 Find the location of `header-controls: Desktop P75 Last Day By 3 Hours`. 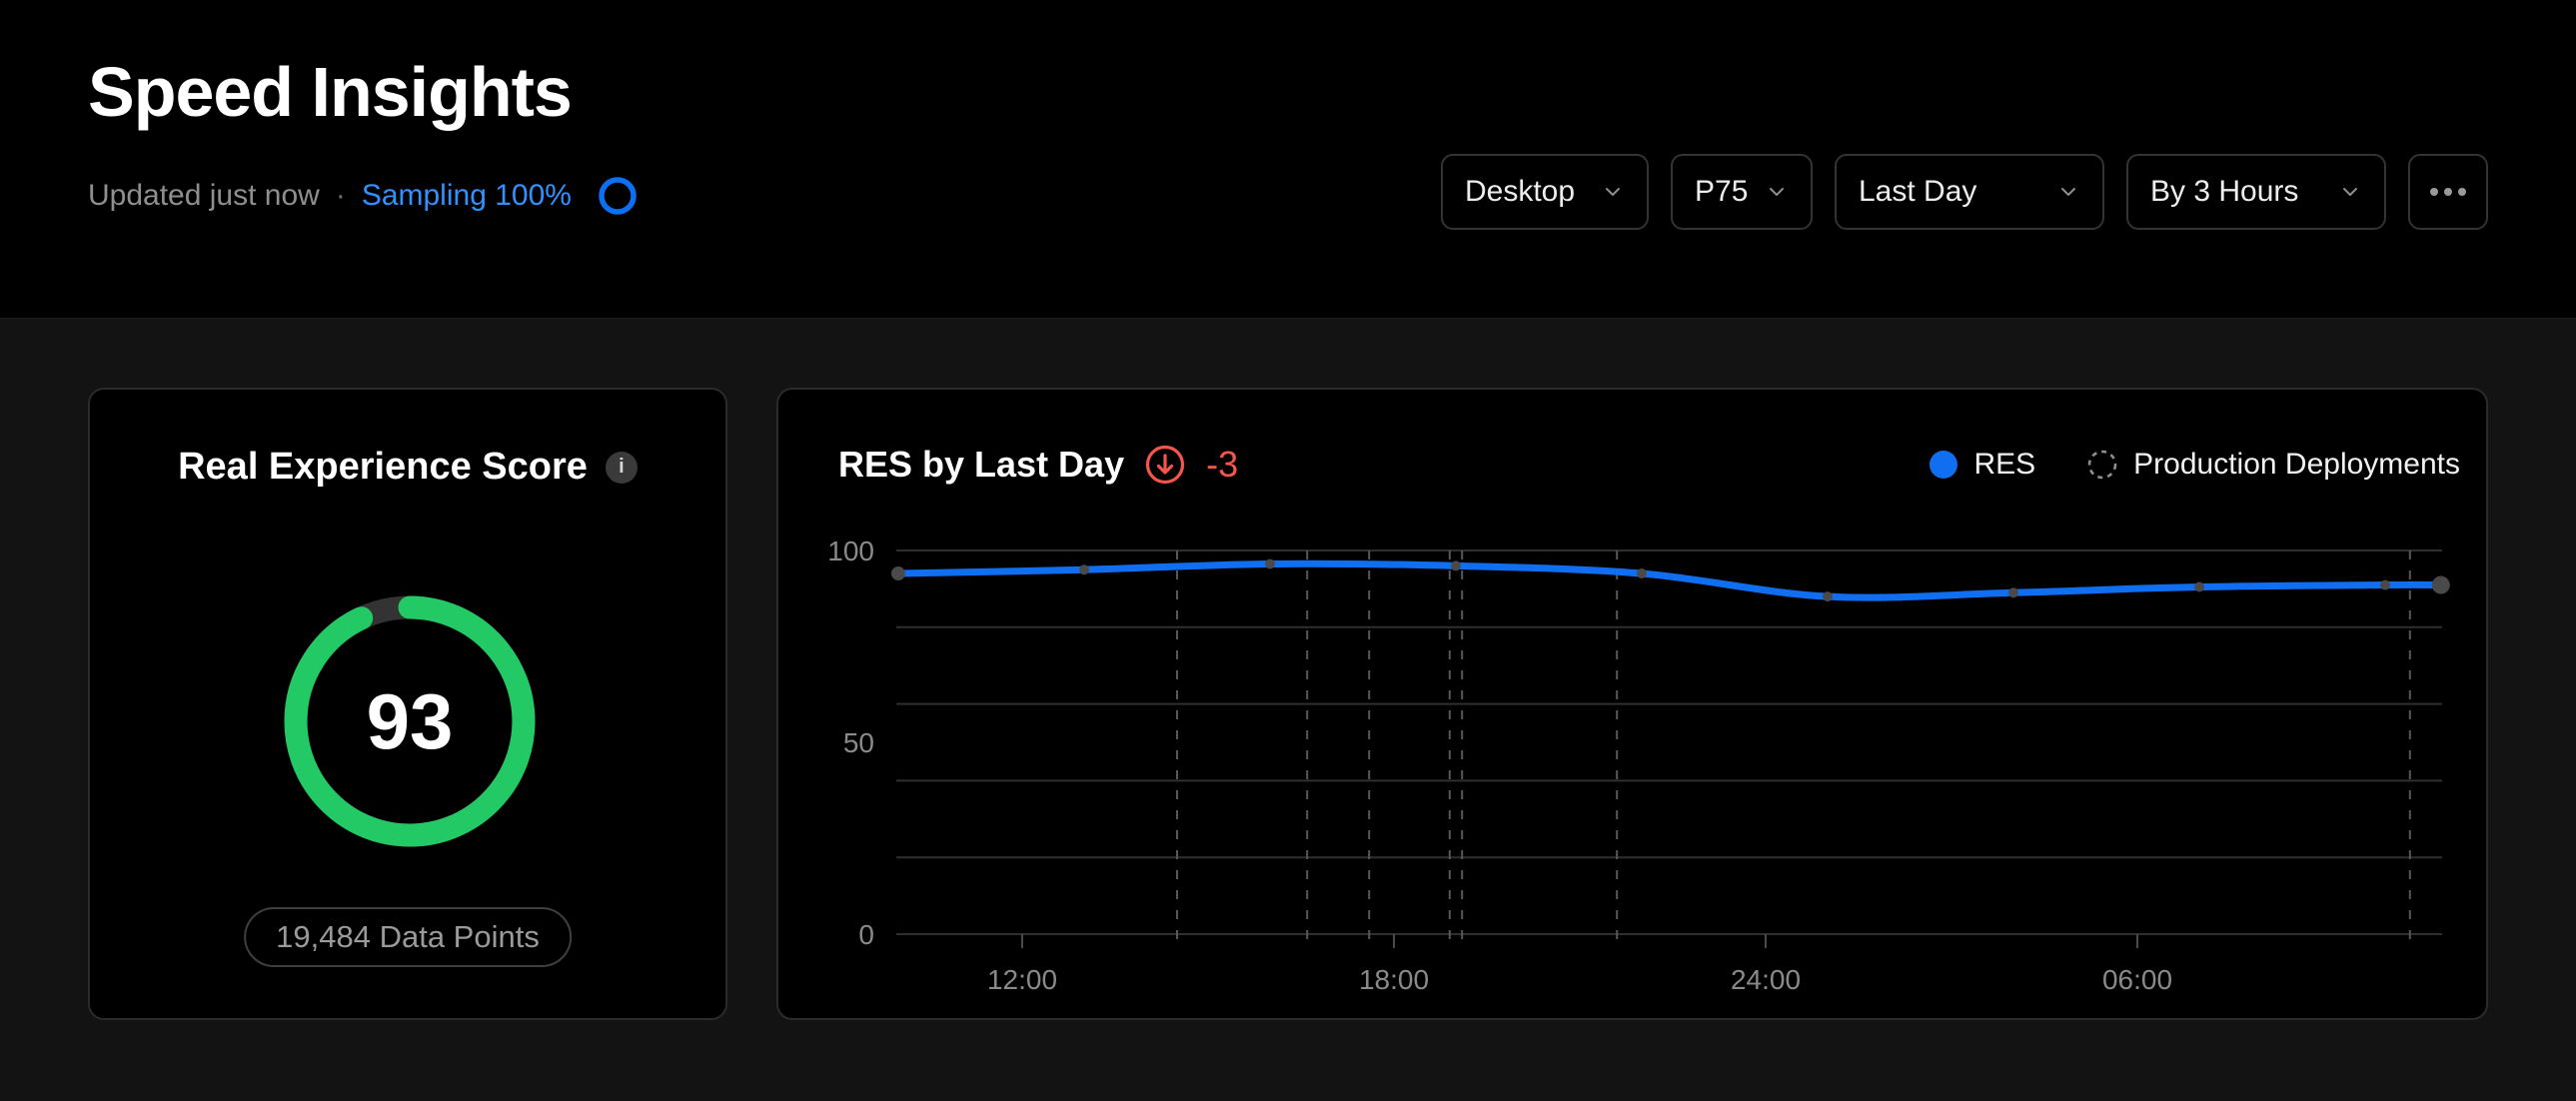

header-controls: Desktop P75 Last Day By 3 Hours is located at coordinates (1964, 192).